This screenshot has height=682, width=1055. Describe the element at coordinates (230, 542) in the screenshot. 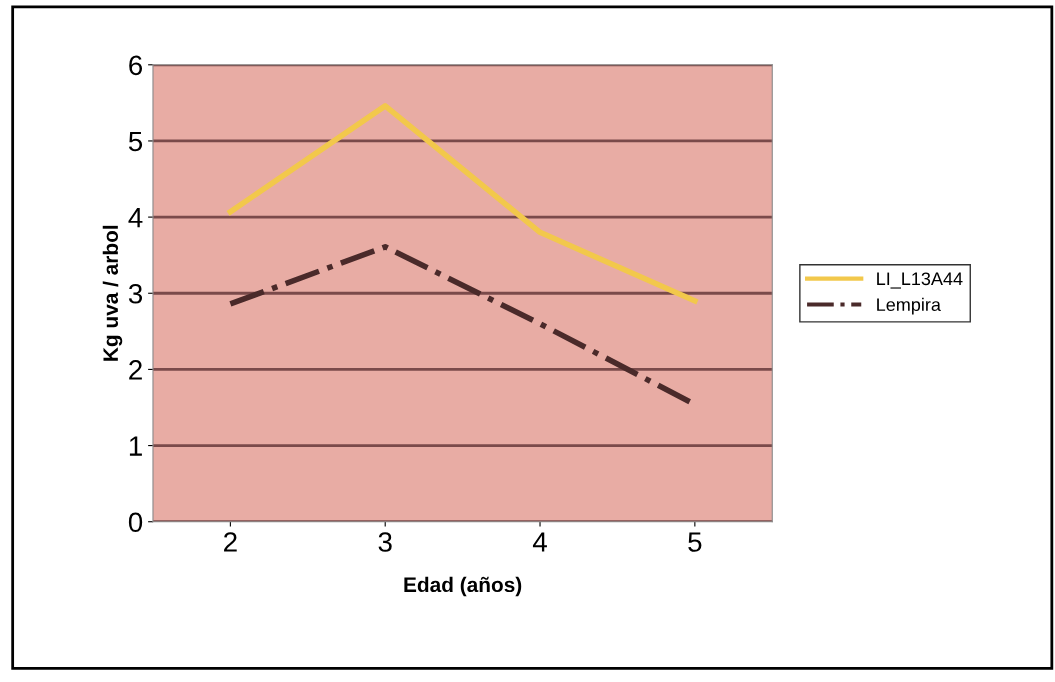

I see `x-tick-label: 2` at that location.